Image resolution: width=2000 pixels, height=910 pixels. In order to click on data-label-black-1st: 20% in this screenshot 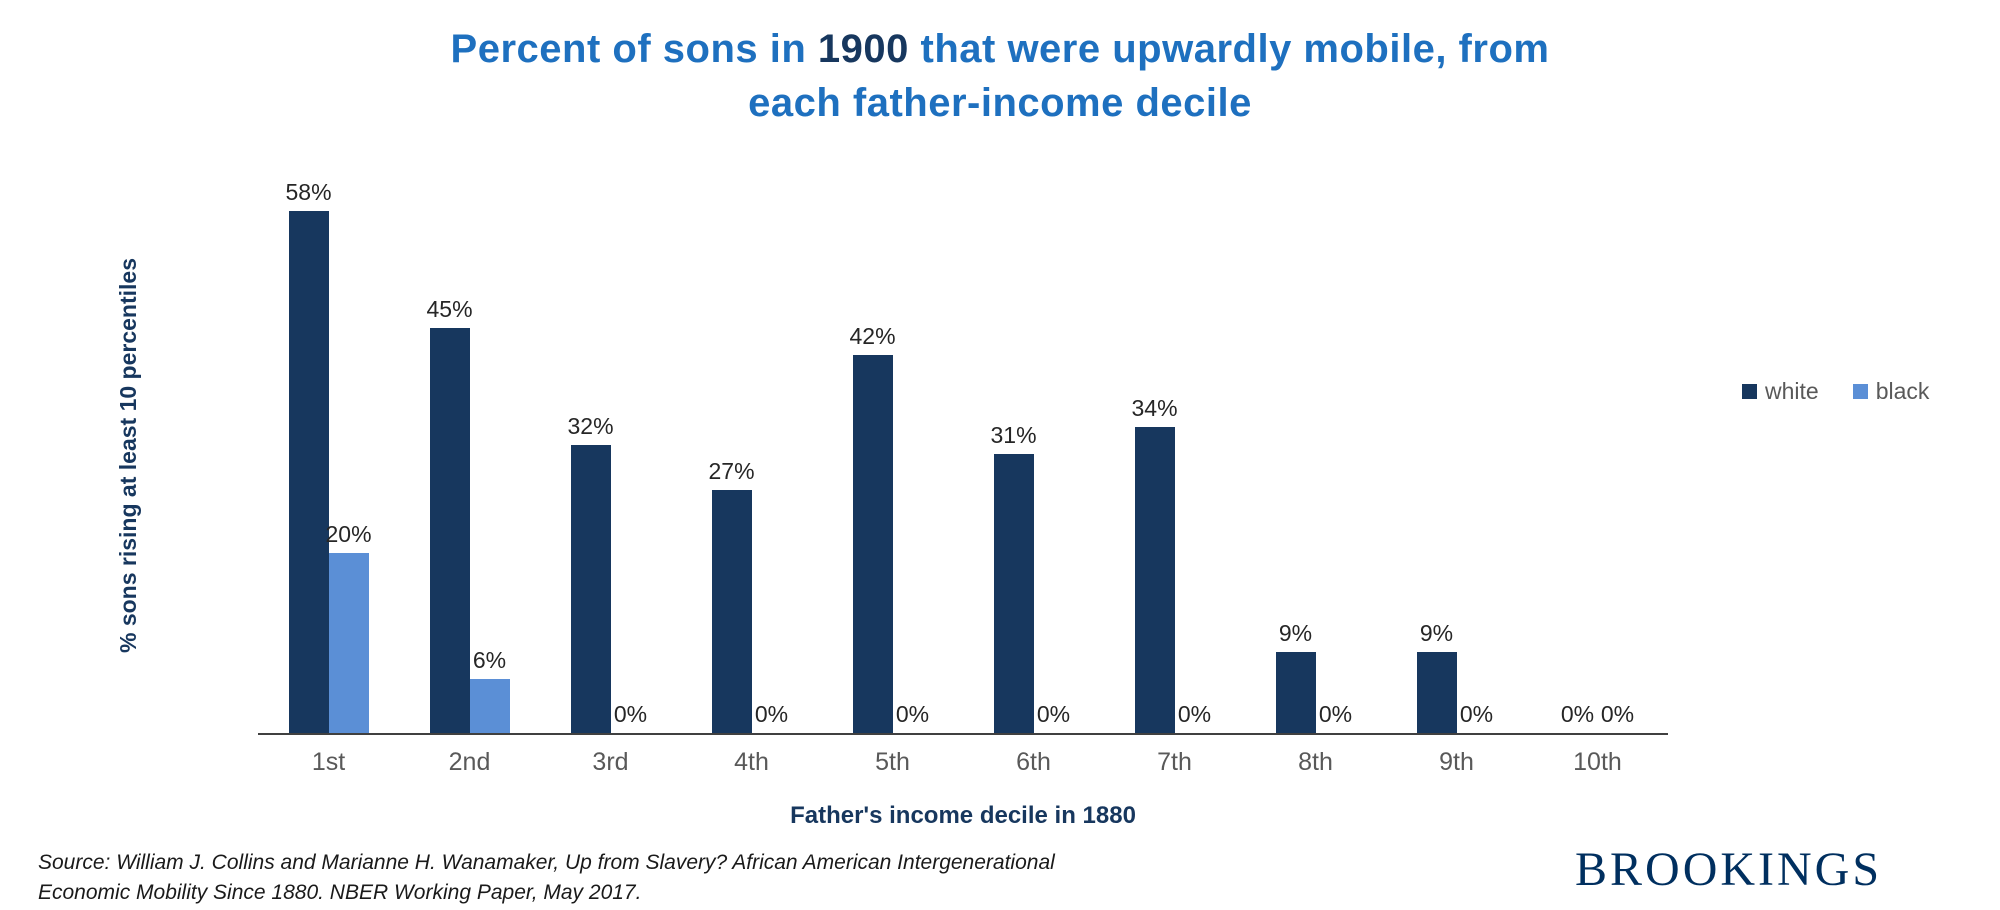, I will do `click(348, 534)`.